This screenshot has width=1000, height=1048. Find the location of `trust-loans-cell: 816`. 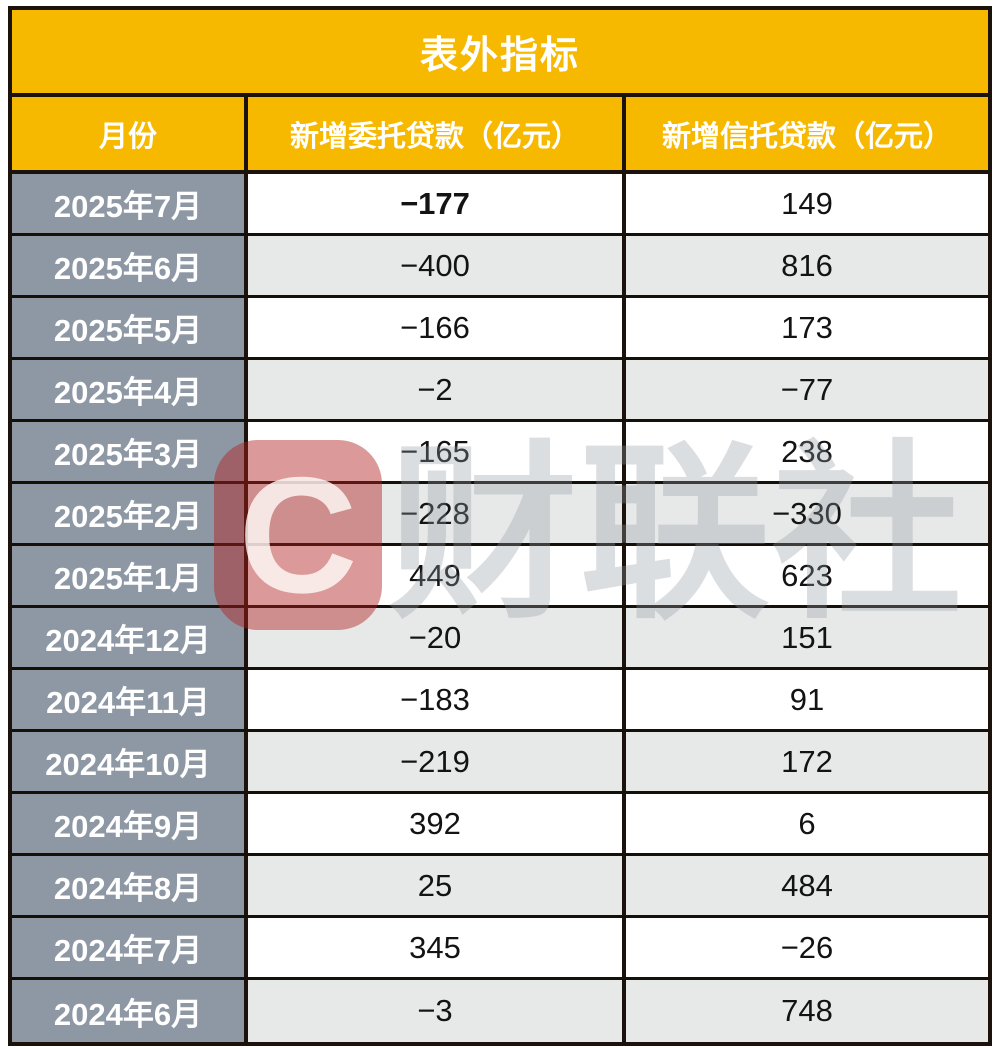

trust-loans-cell: 816 is located at coordinates (805, 265).